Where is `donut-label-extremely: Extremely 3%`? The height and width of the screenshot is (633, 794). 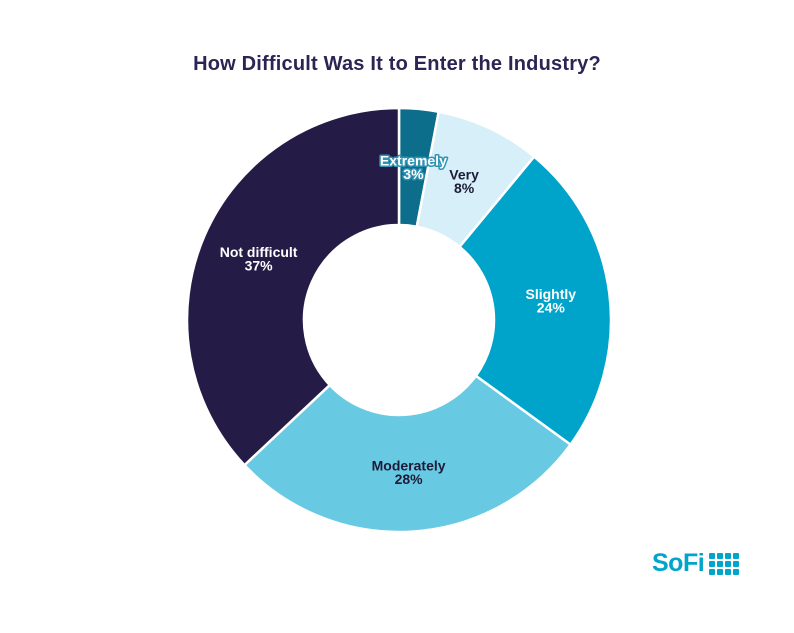
donut-label-extremely: Extremely 3% is located at coordinates (413, 168).